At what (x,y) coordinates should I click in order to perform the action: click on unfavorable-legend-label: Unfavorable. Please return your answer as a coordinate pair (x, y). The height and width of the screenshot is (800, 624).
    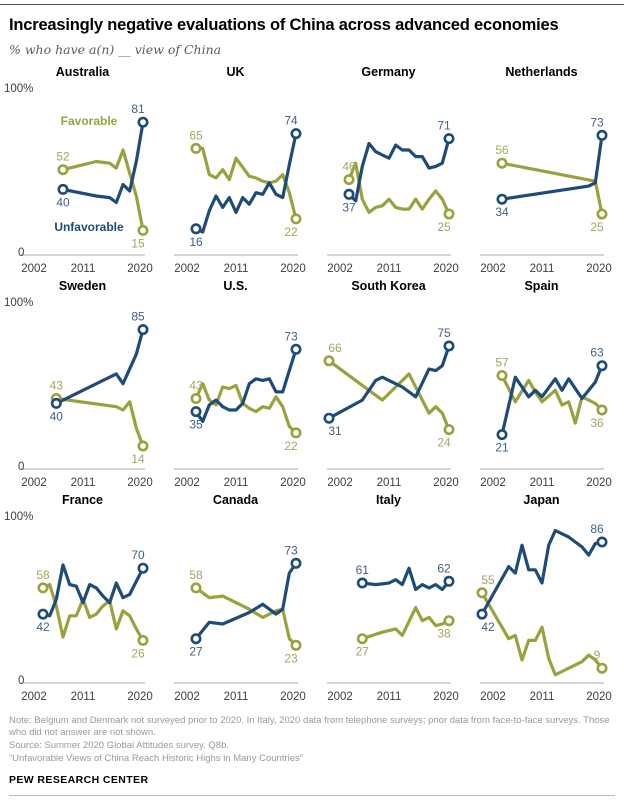
    Looking at the image, I should click on (89, 227).